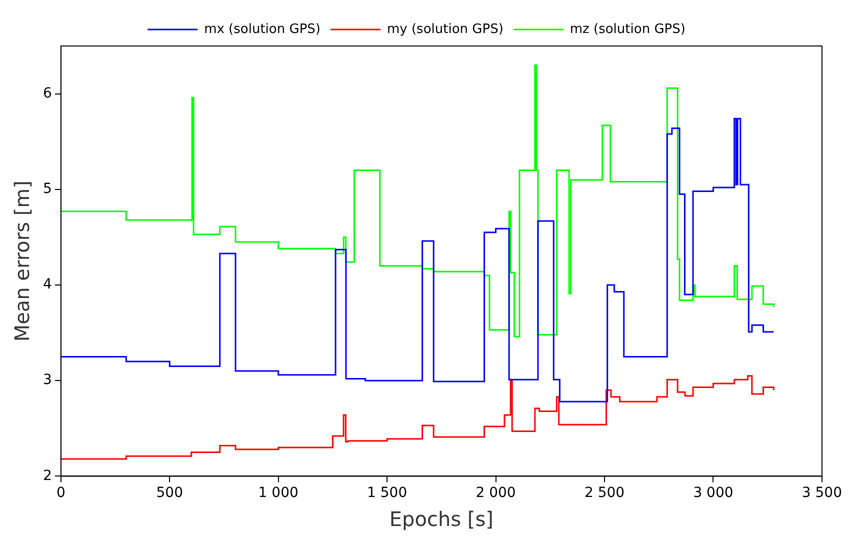  Describe the element at coordinates (47, 476) in the screenshot. I see `y-tick-label: 2` at that location.